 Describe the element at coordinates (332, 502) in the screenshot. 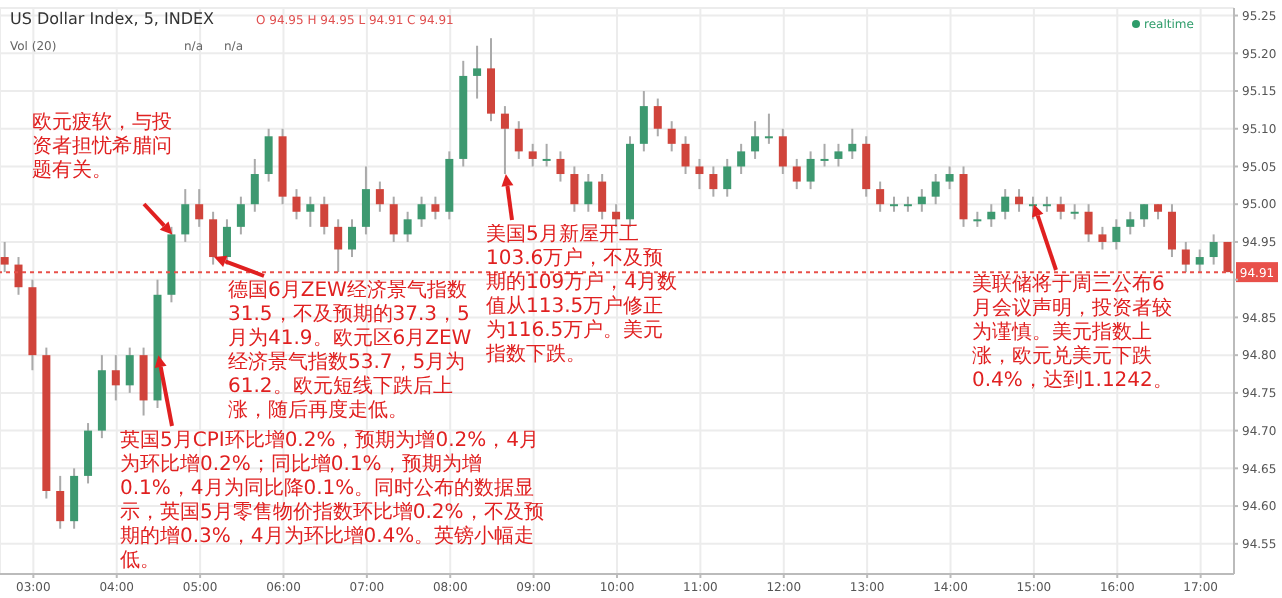

I see `annotation: 英国5月CPI环比增0.2%，预期为增0.2%，4月为环比增0.2%；同比增0.1%，预期为增0.1%，4月为同比降0.1%。同时公布的数据显示，英国5月零售物价指数环比增0.2%，不及预期的增0.3%，4月为环比增0.4%。英镑小幅走低。` at that location.